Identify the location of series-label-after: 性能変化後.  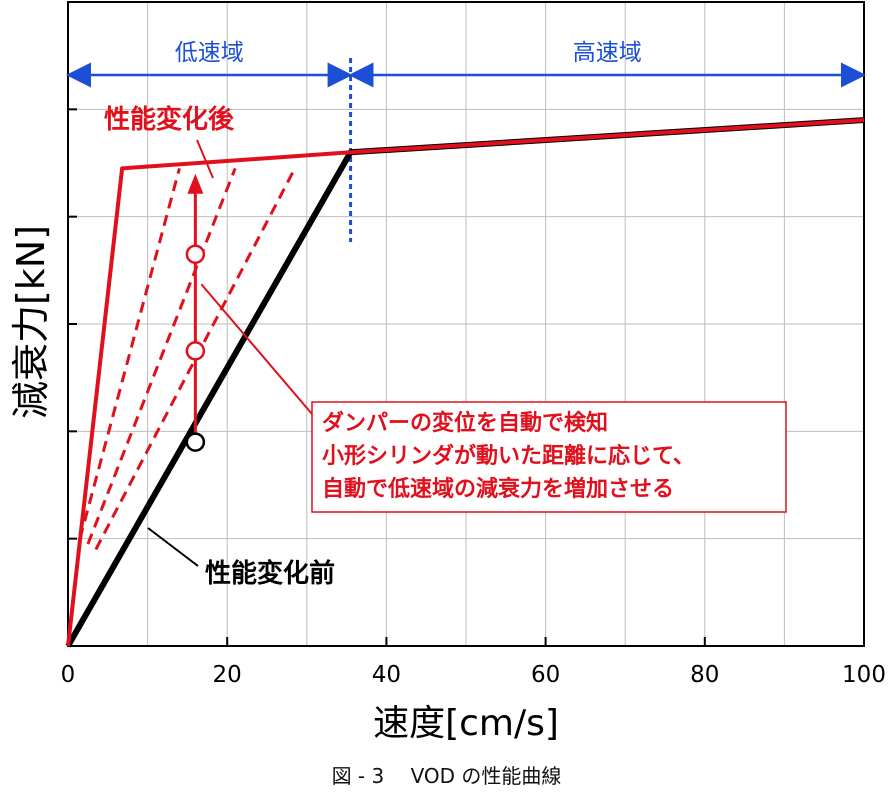
(169, 119).